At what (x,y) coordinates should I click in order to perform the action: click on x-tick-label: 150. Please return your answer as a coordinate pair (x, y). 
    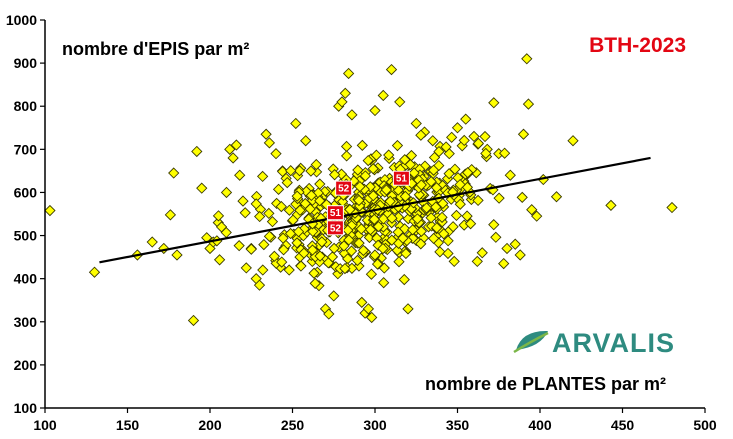
    Looking at the image, I should click on (128, 425).